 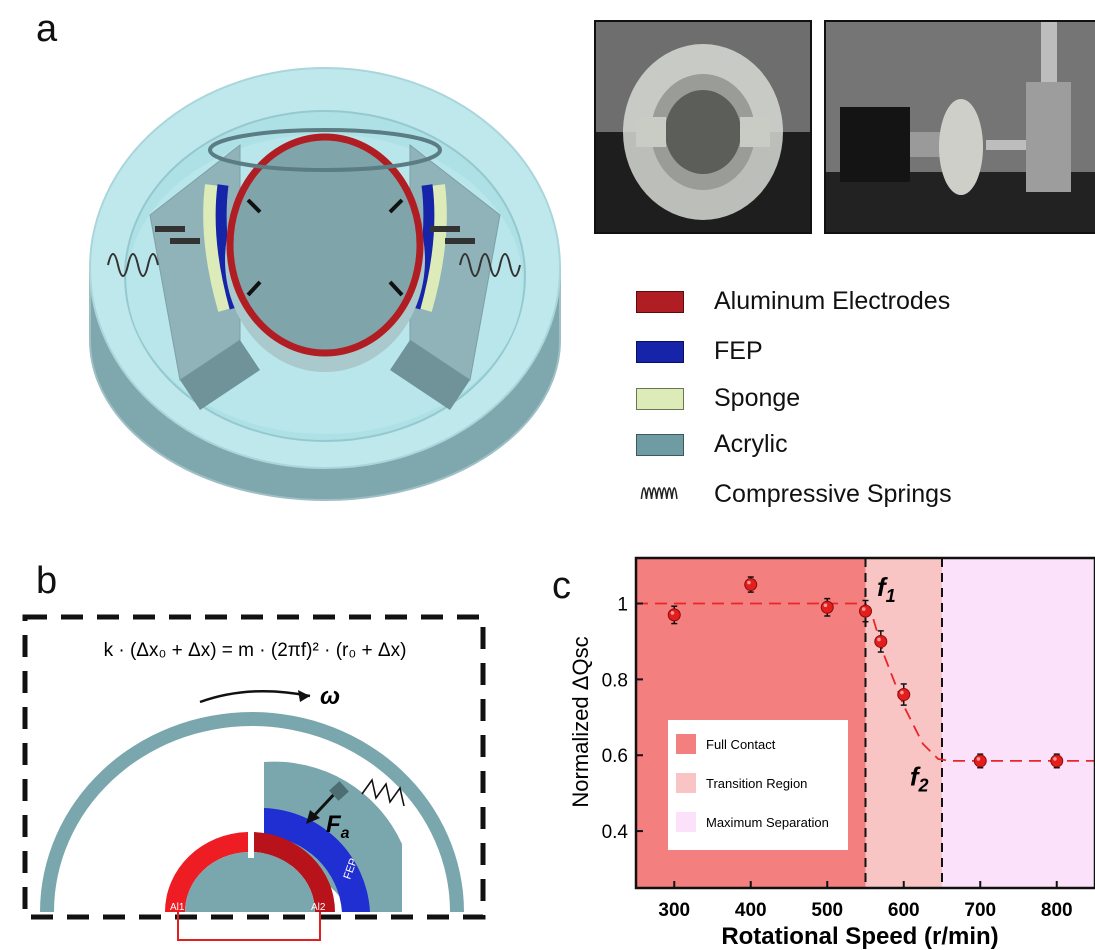 What do you see at coordinates (561, 586) in the screenshot?
I see `panel-label-c: c` at bounding box center [561, 586].